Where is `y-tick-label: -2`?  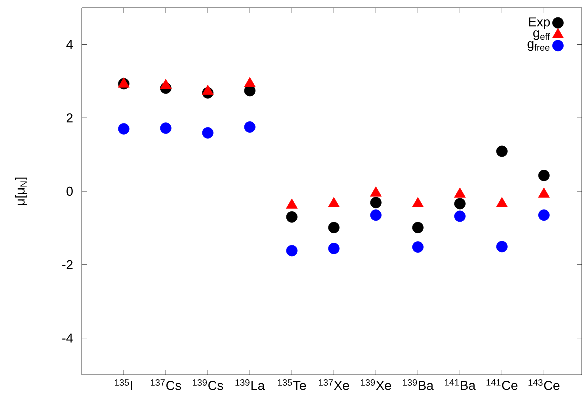
y-tick-label: -2 is located at coordinates (67, 265).